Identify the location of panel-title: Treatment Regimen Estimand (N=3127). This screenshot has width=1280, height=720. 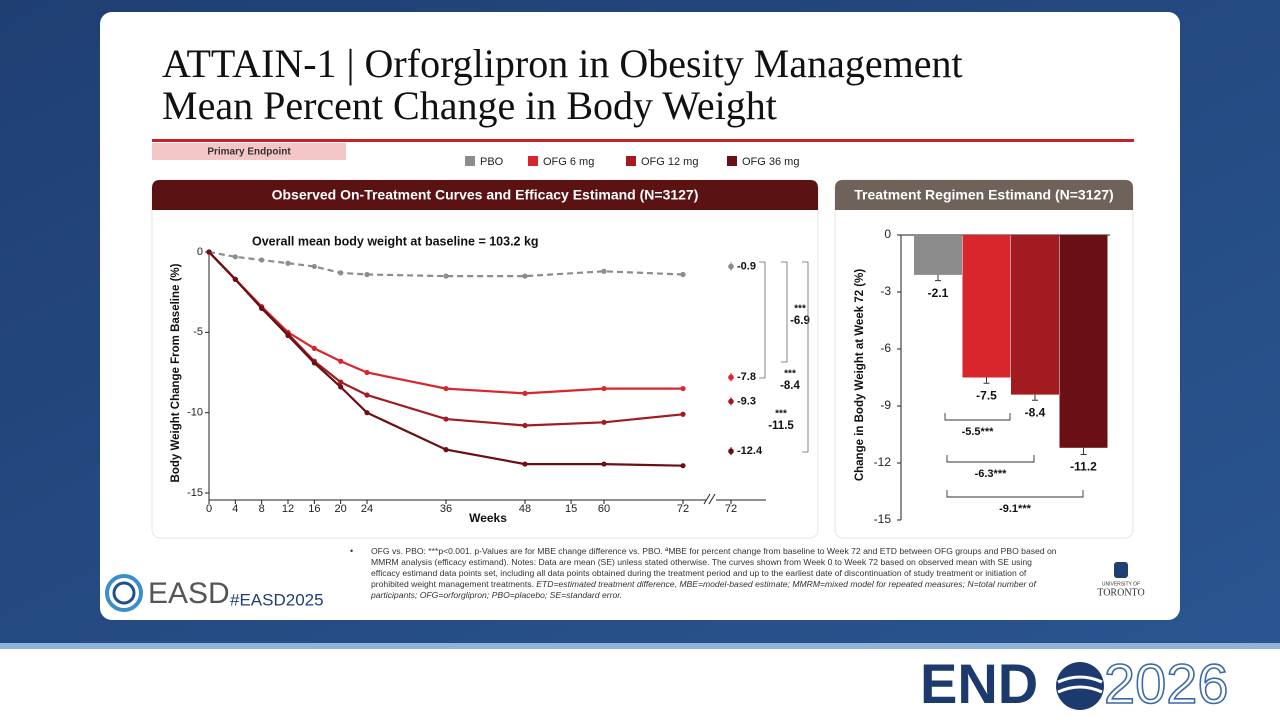
(983, 195).